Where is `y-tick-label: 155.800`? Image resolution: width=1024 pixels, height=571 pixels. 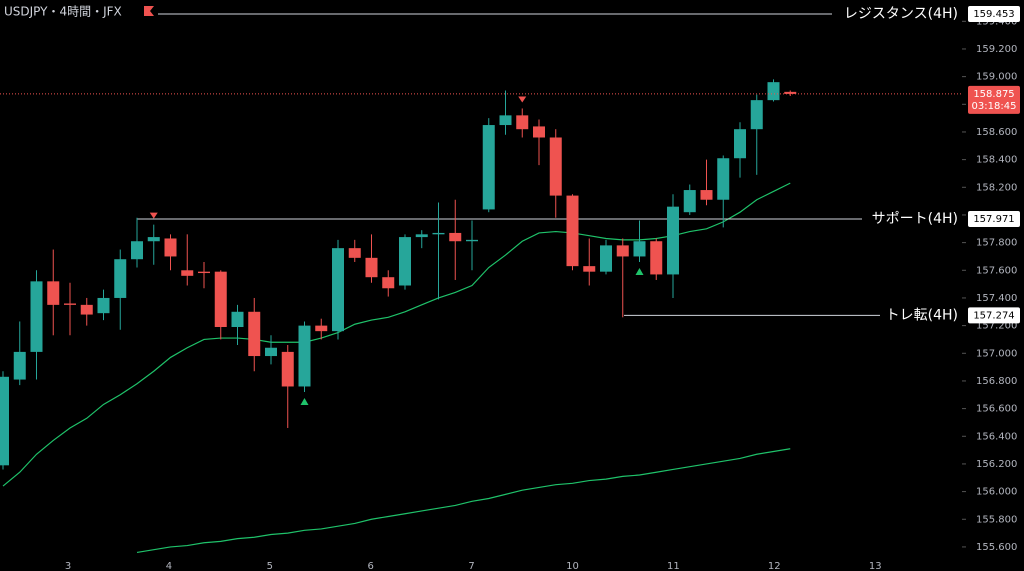 y-tick-label: 155.800 is located at coordinates (996, 519).